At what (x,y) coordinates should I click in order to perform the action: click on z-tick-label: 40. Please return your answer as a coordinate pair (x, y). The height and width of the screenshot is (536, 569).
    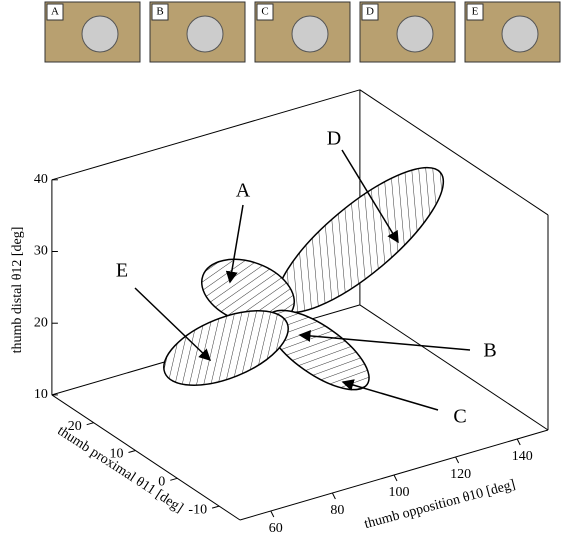
    Looking at the image, I should click on (41, 179).